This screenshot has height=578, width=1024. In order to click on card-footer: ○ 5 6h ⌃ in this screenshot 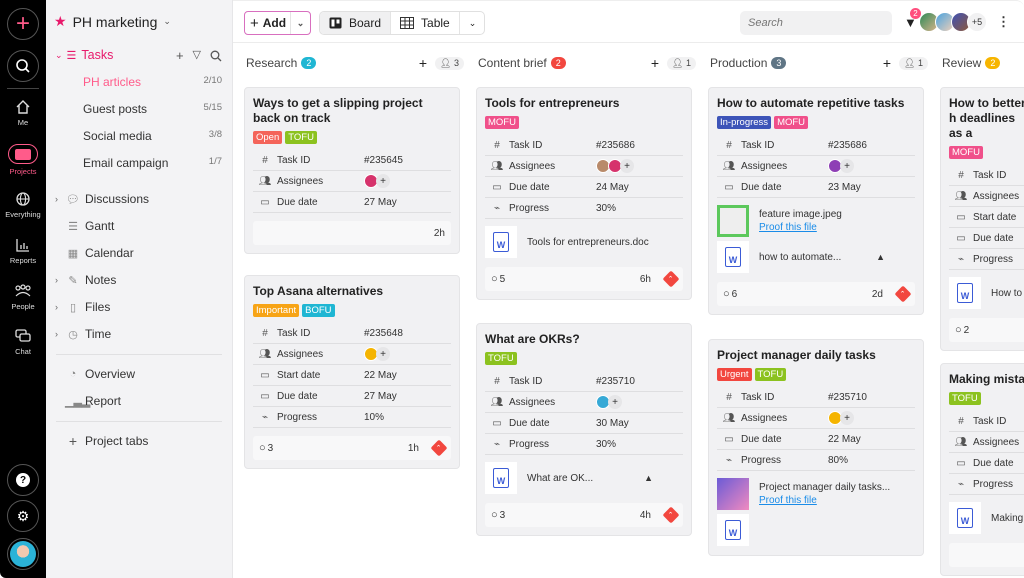, I will do `click(584, 279)`.